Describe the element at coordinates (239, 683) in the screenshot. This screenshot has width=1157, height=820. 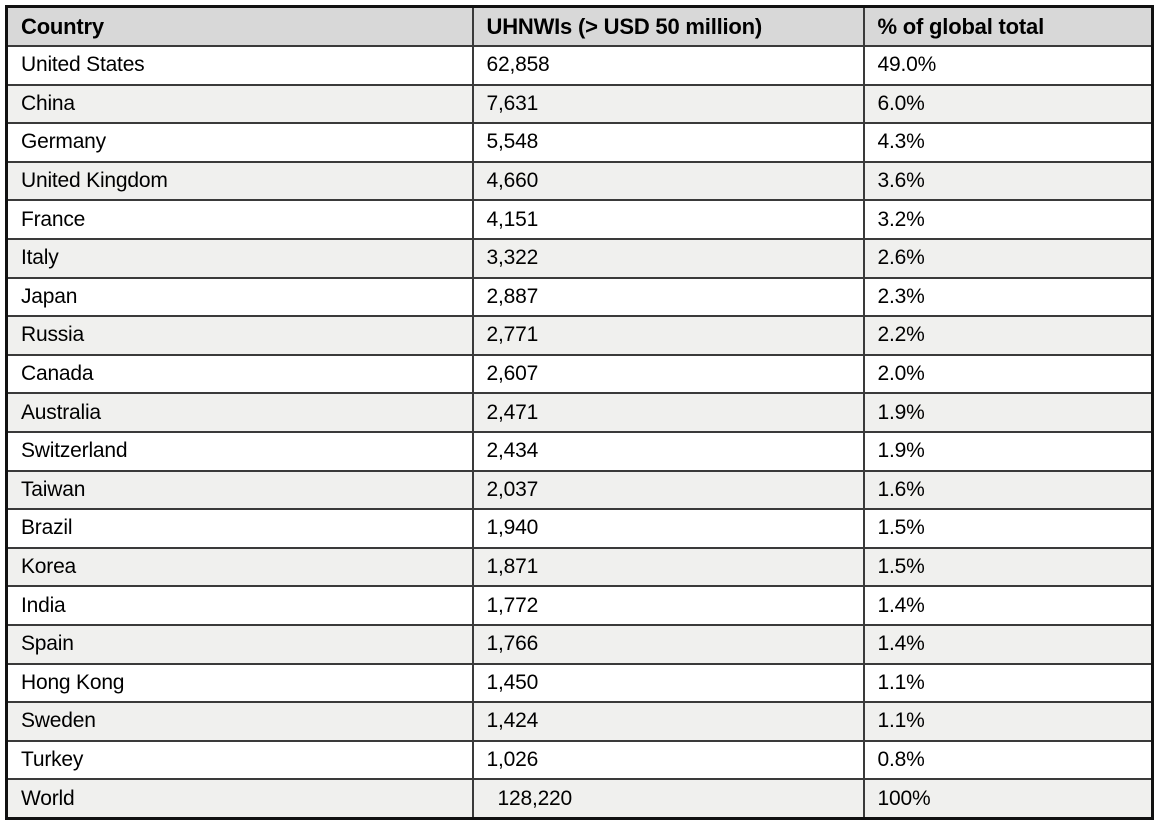
I see `country-cell: Hong Kong` at that location.